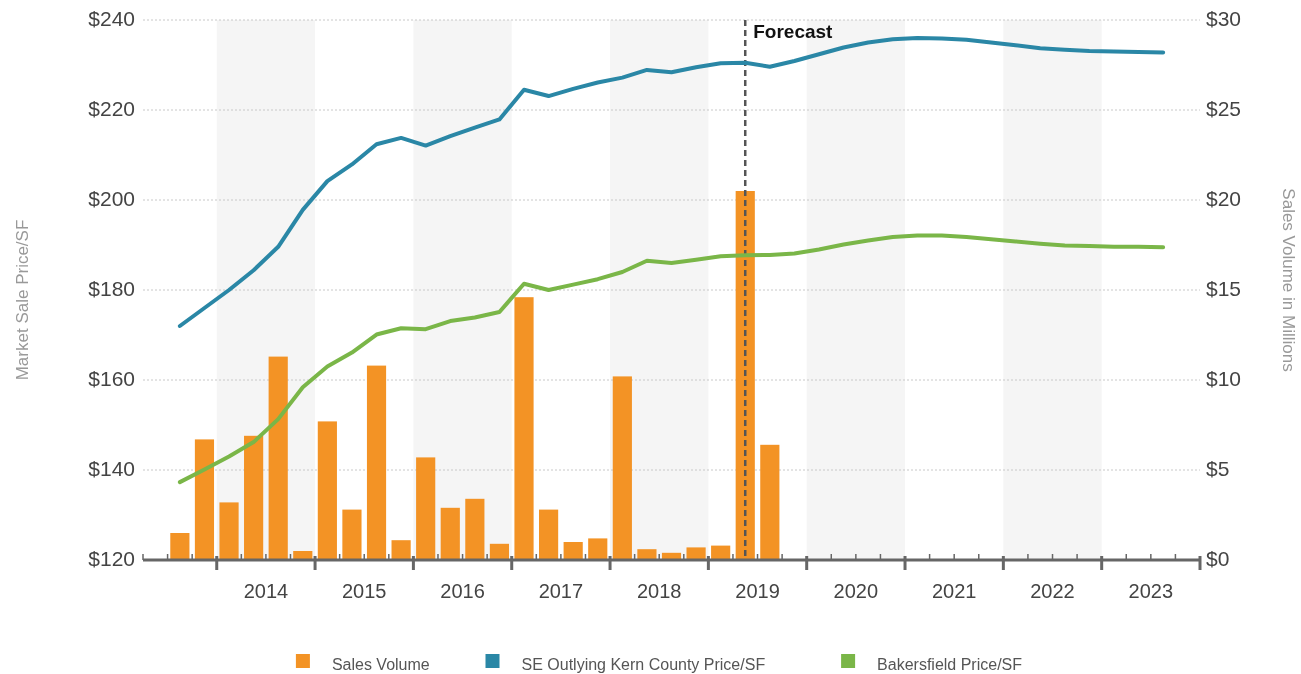 The width and height of the screenshot is (1301, 674). What do you see at coordinates (757, 591) in the screenshot?
I see `x-tick-label: 2019` at bounding box center [757, 591].